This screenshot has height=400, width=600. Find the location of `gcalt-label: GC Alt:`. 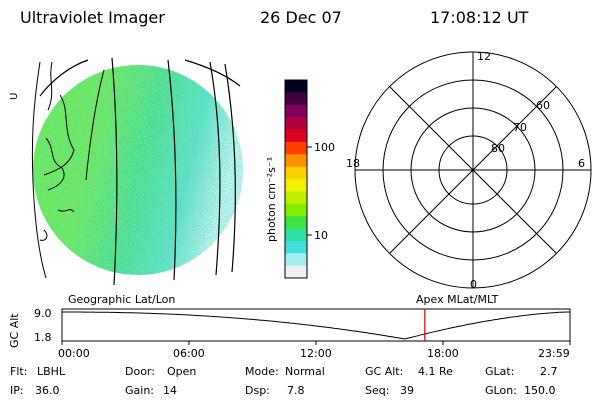

gcalt-label: GC Alt: is located at coordinates (384, 371).